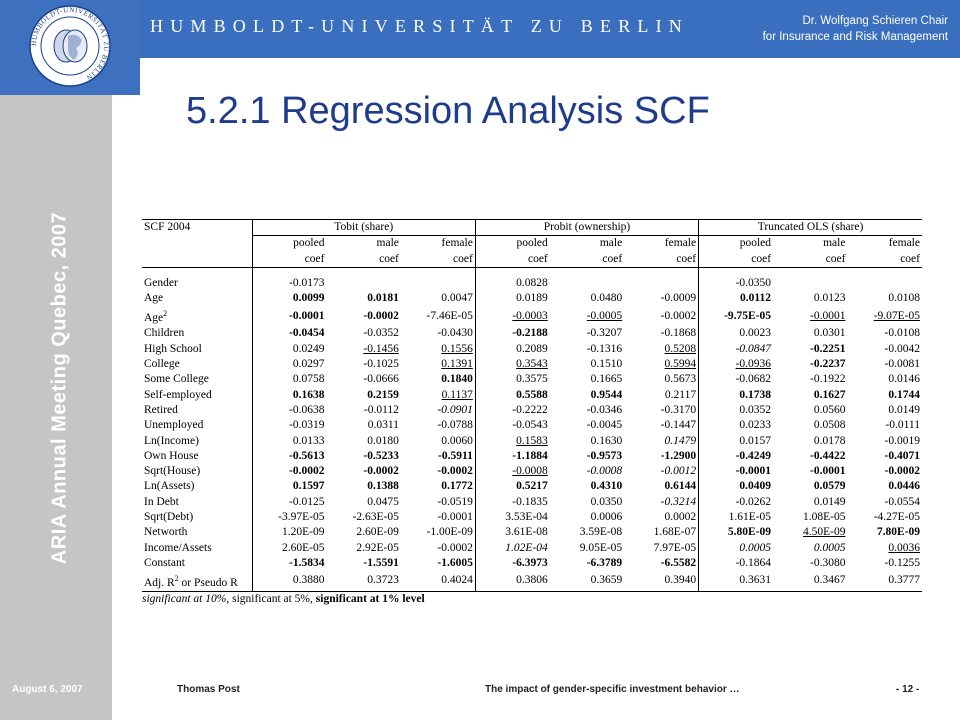  I want to click on table-cell: -0.0112, so click(381, 409).